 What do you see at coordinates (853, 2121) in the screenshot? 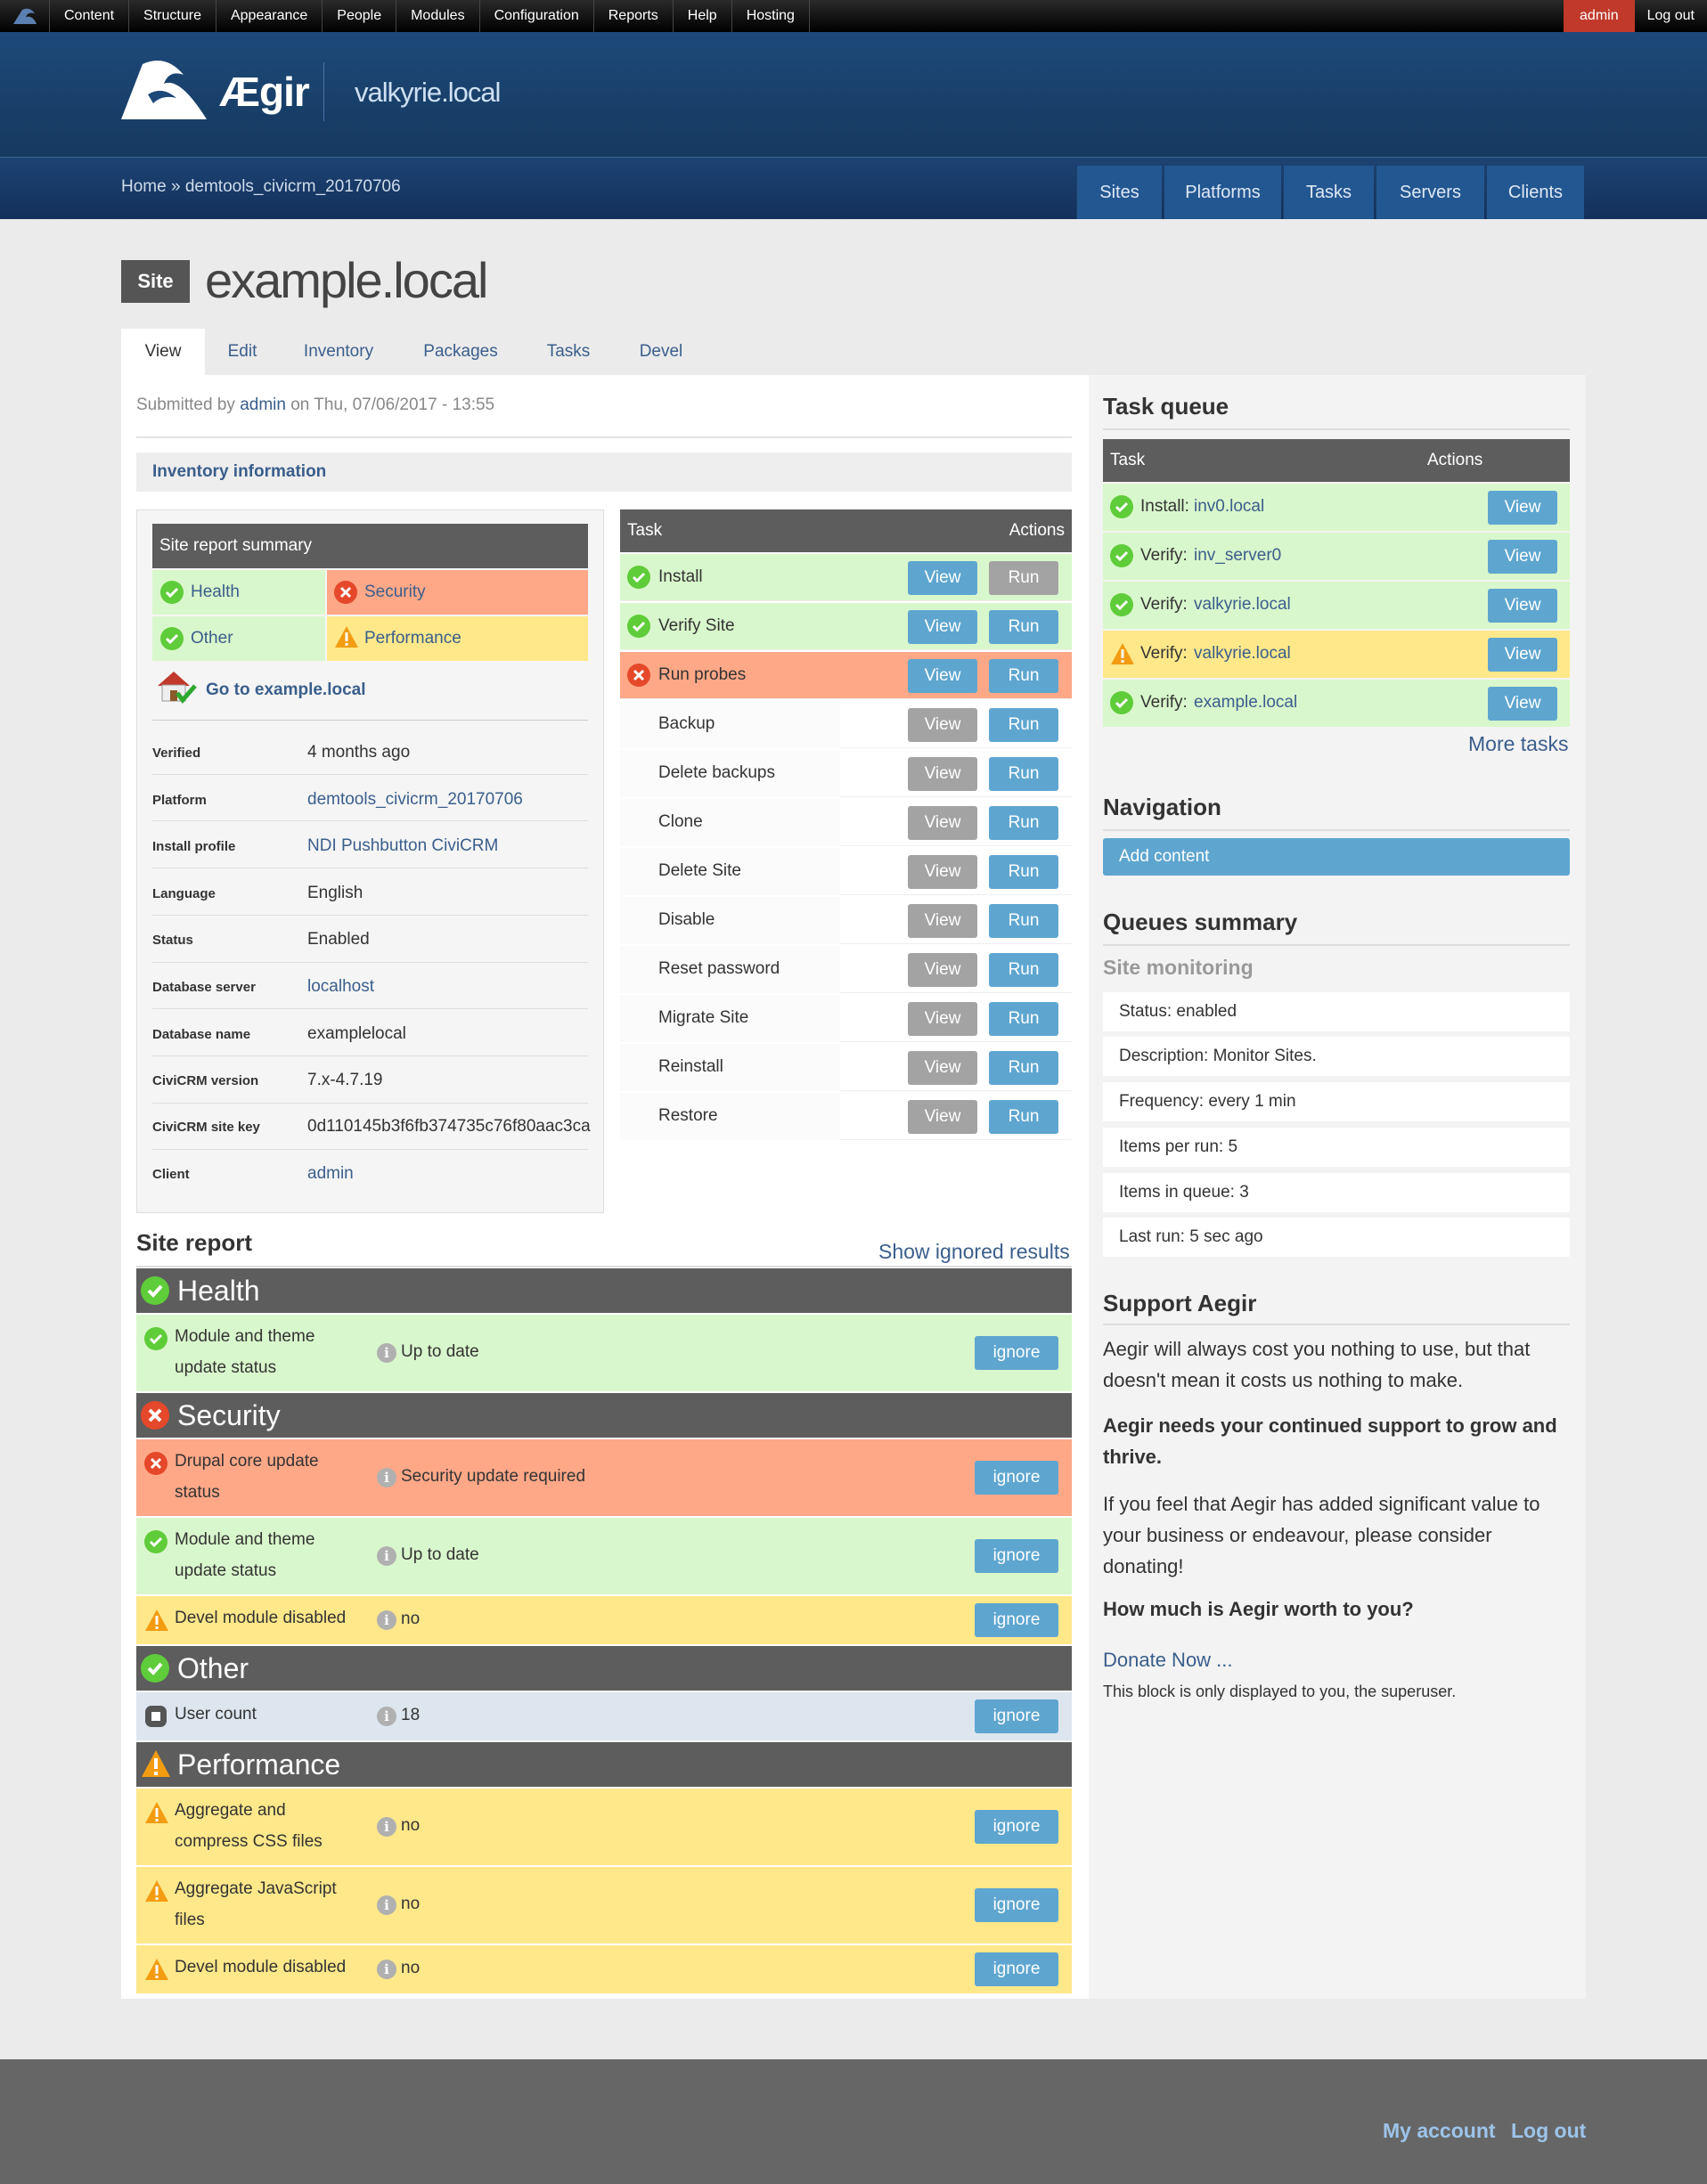
I see `footer: My account Log out` at bounding box center [853, 2121].